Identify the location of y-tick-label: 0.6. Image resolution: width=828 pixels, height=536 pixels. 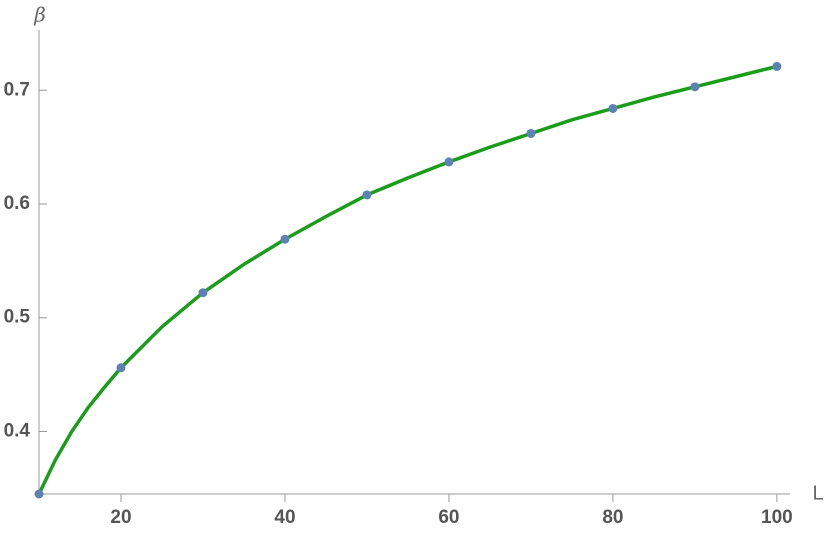
(17, 203).